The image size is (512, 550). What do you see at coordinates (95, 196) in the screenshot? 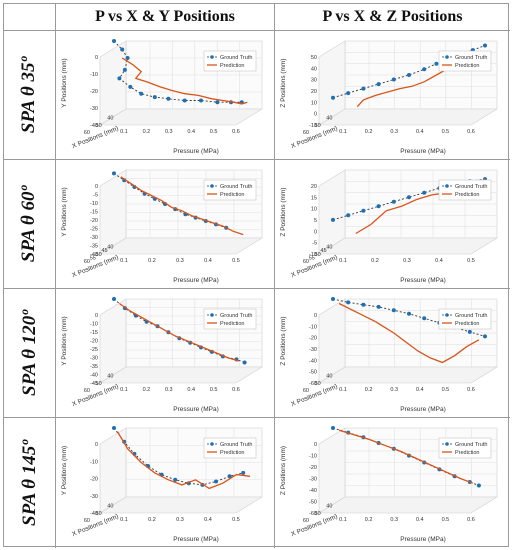
I see `y-tick-label: -5` at bounding box center [95, 196].